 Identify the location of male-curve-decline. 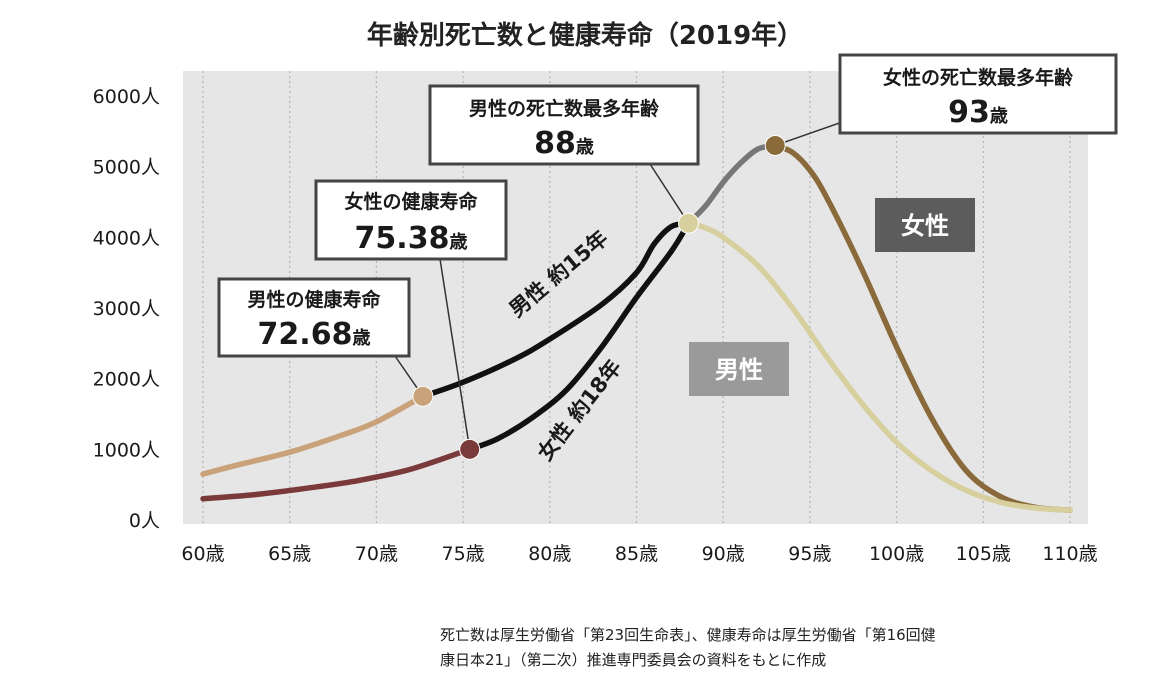
(879, 366).